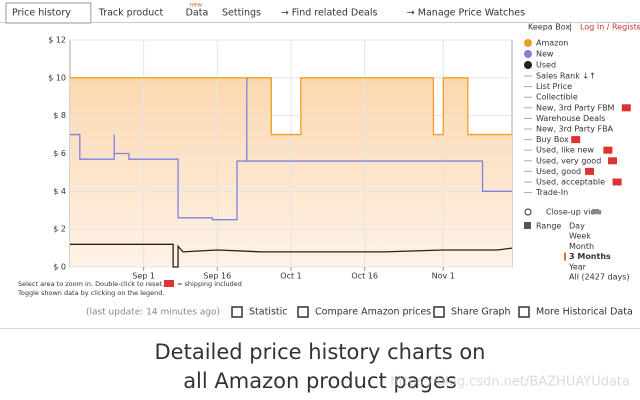 The image size is (640, 400). Describe the element at coordinates (551, 192) in the screenshot. I see `legend-option: Trade-In` at that location.